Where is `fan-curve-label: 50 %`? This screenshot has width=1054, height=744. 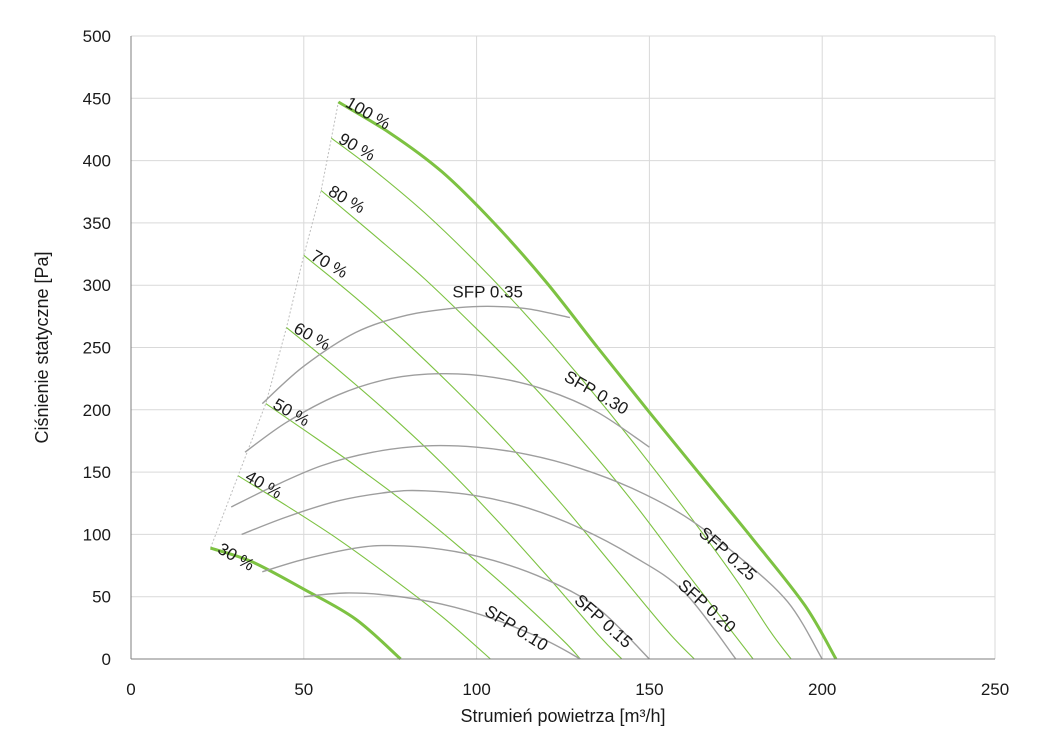 fan-curve-label: 50 % is located at coordinates (291, 413).